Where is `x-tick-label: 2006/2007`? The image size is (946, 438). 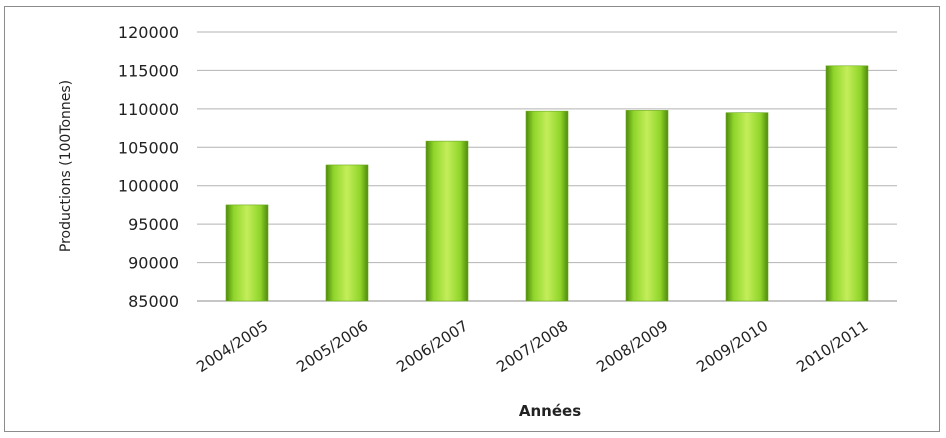
x-tick-label: 2006/2007 is located at coordinates (432, 346).